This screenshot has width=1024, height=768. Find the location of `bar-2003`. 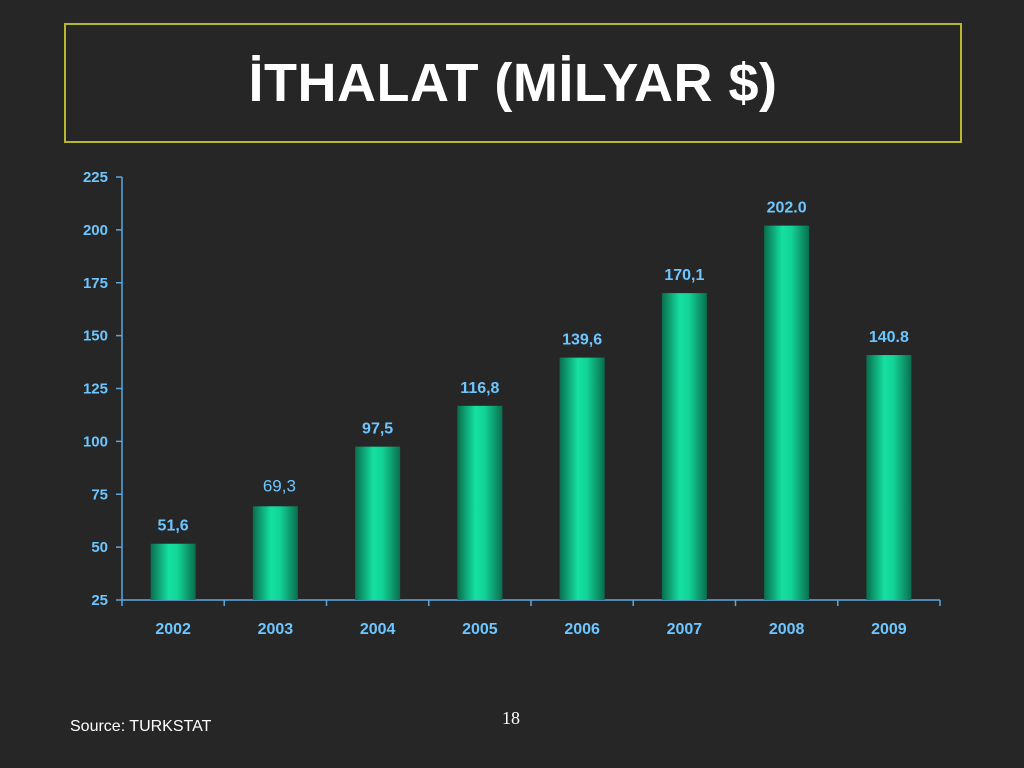

bar-2003 is located at coordinates (275, 553).